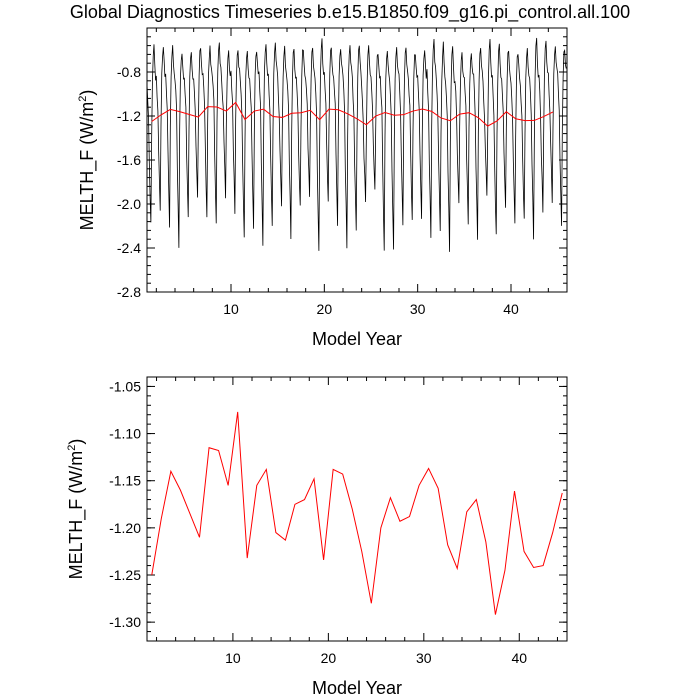  Describe the element at coordinates (357, 688) in the screenshot. I see `bottom-x-axis-title: Model Year` at that location.